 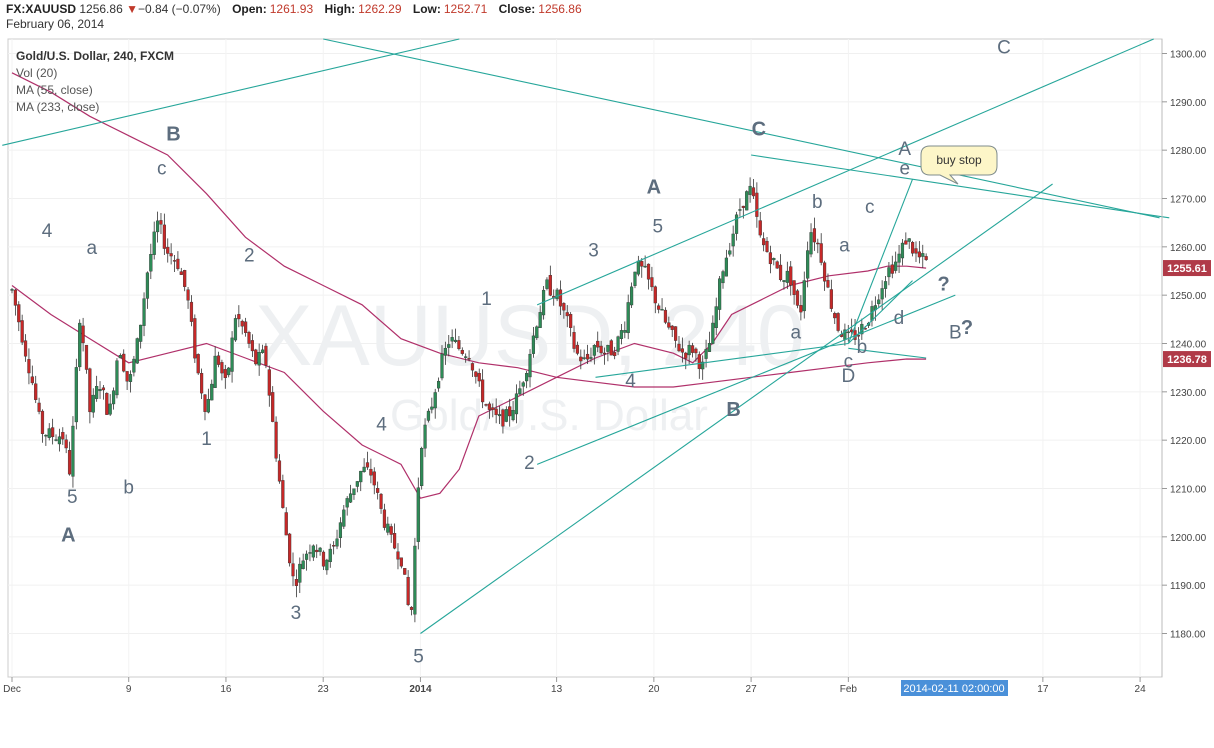 I want to click on wave-label: c, so click(x=849, y=362).